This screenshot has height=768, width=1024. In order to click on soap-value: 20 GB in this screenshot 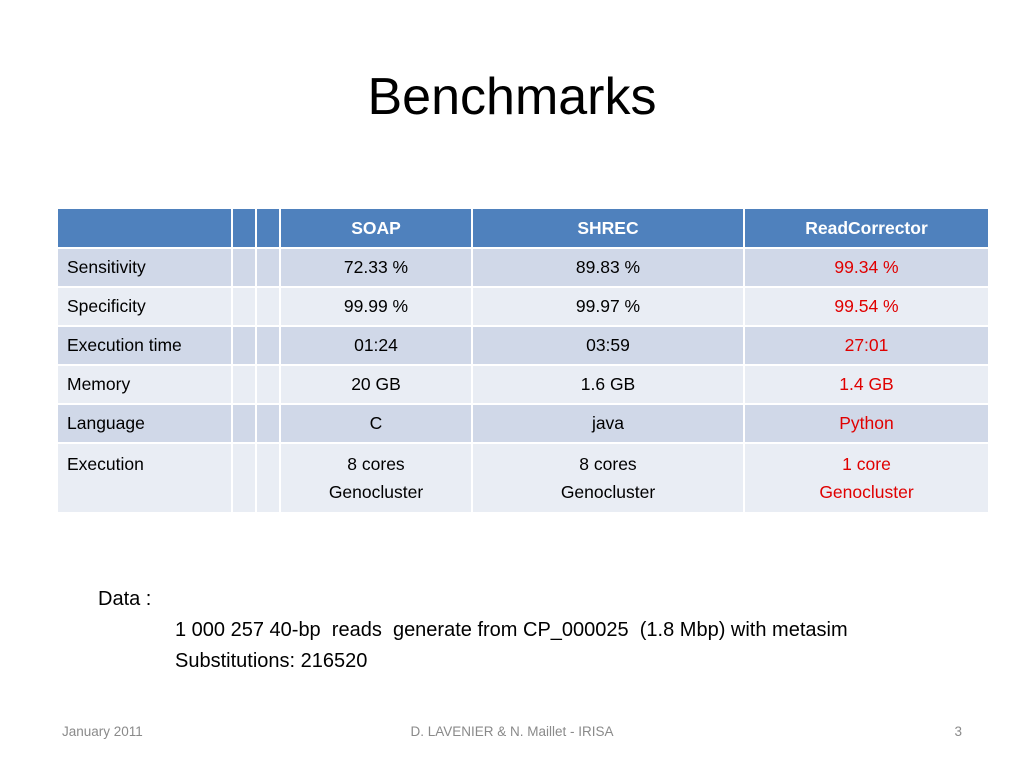, I will do `click(376, 384)`.